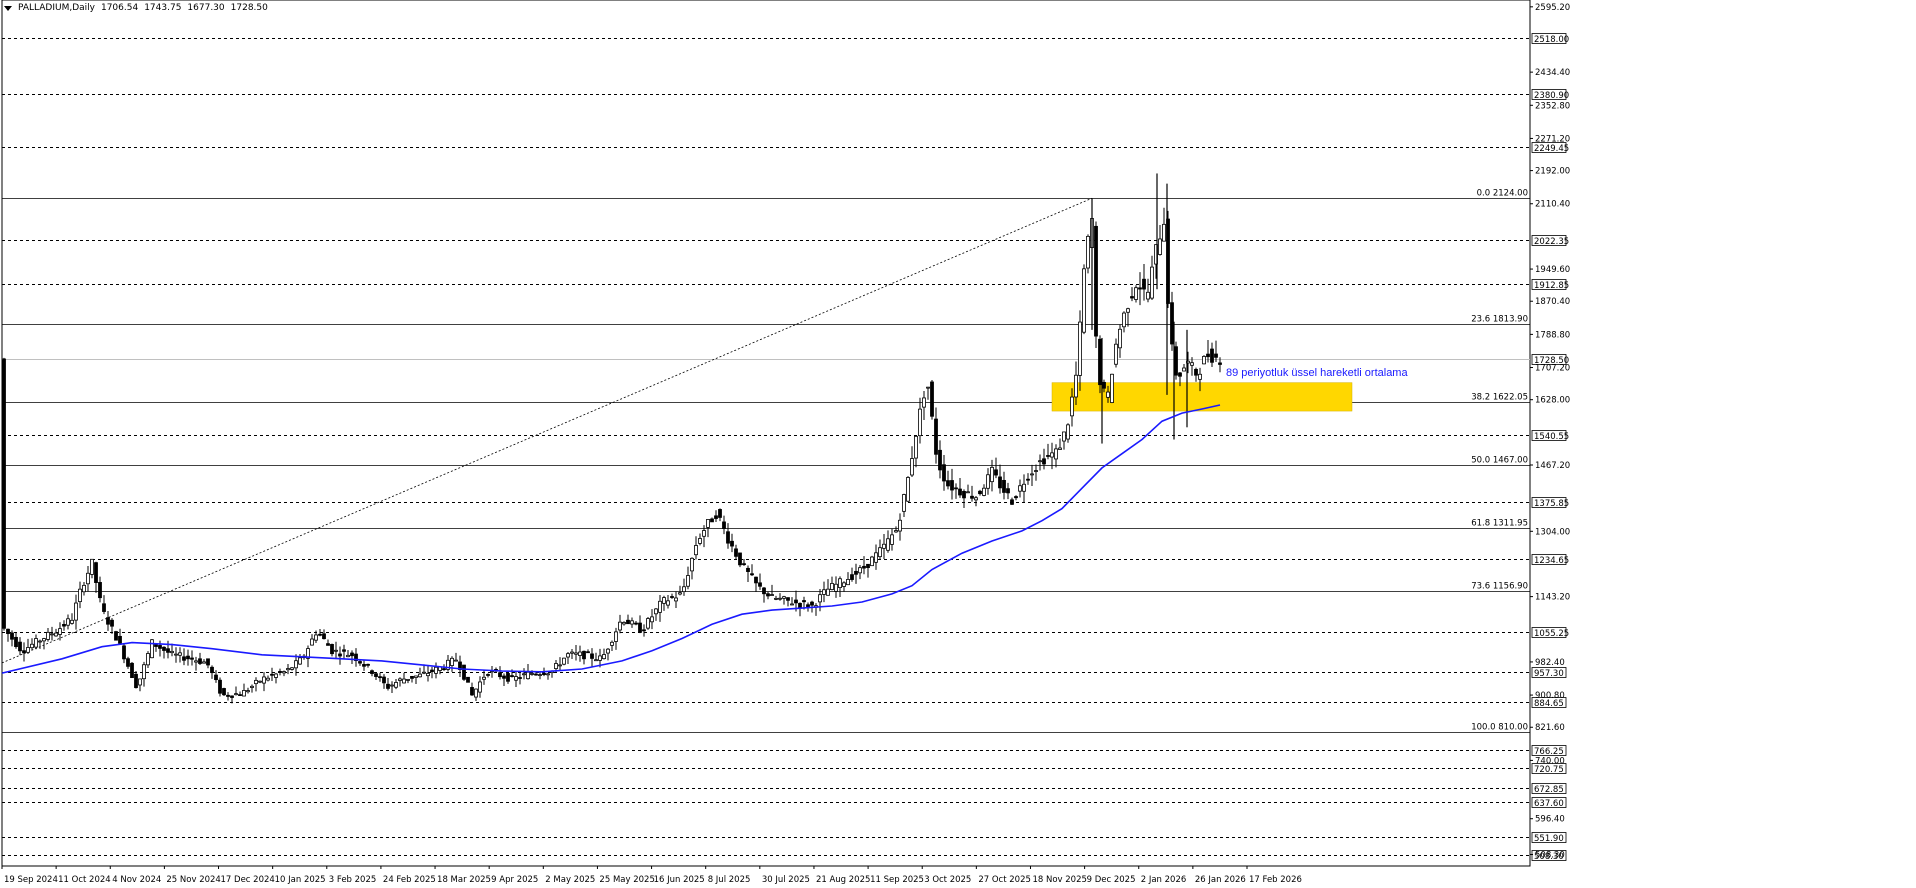 The height and width of the screenshot is (888, 1916). Describe the element at coordinates (1549, 704) in the screenshot. I see `level-label: 884.65` at that location.